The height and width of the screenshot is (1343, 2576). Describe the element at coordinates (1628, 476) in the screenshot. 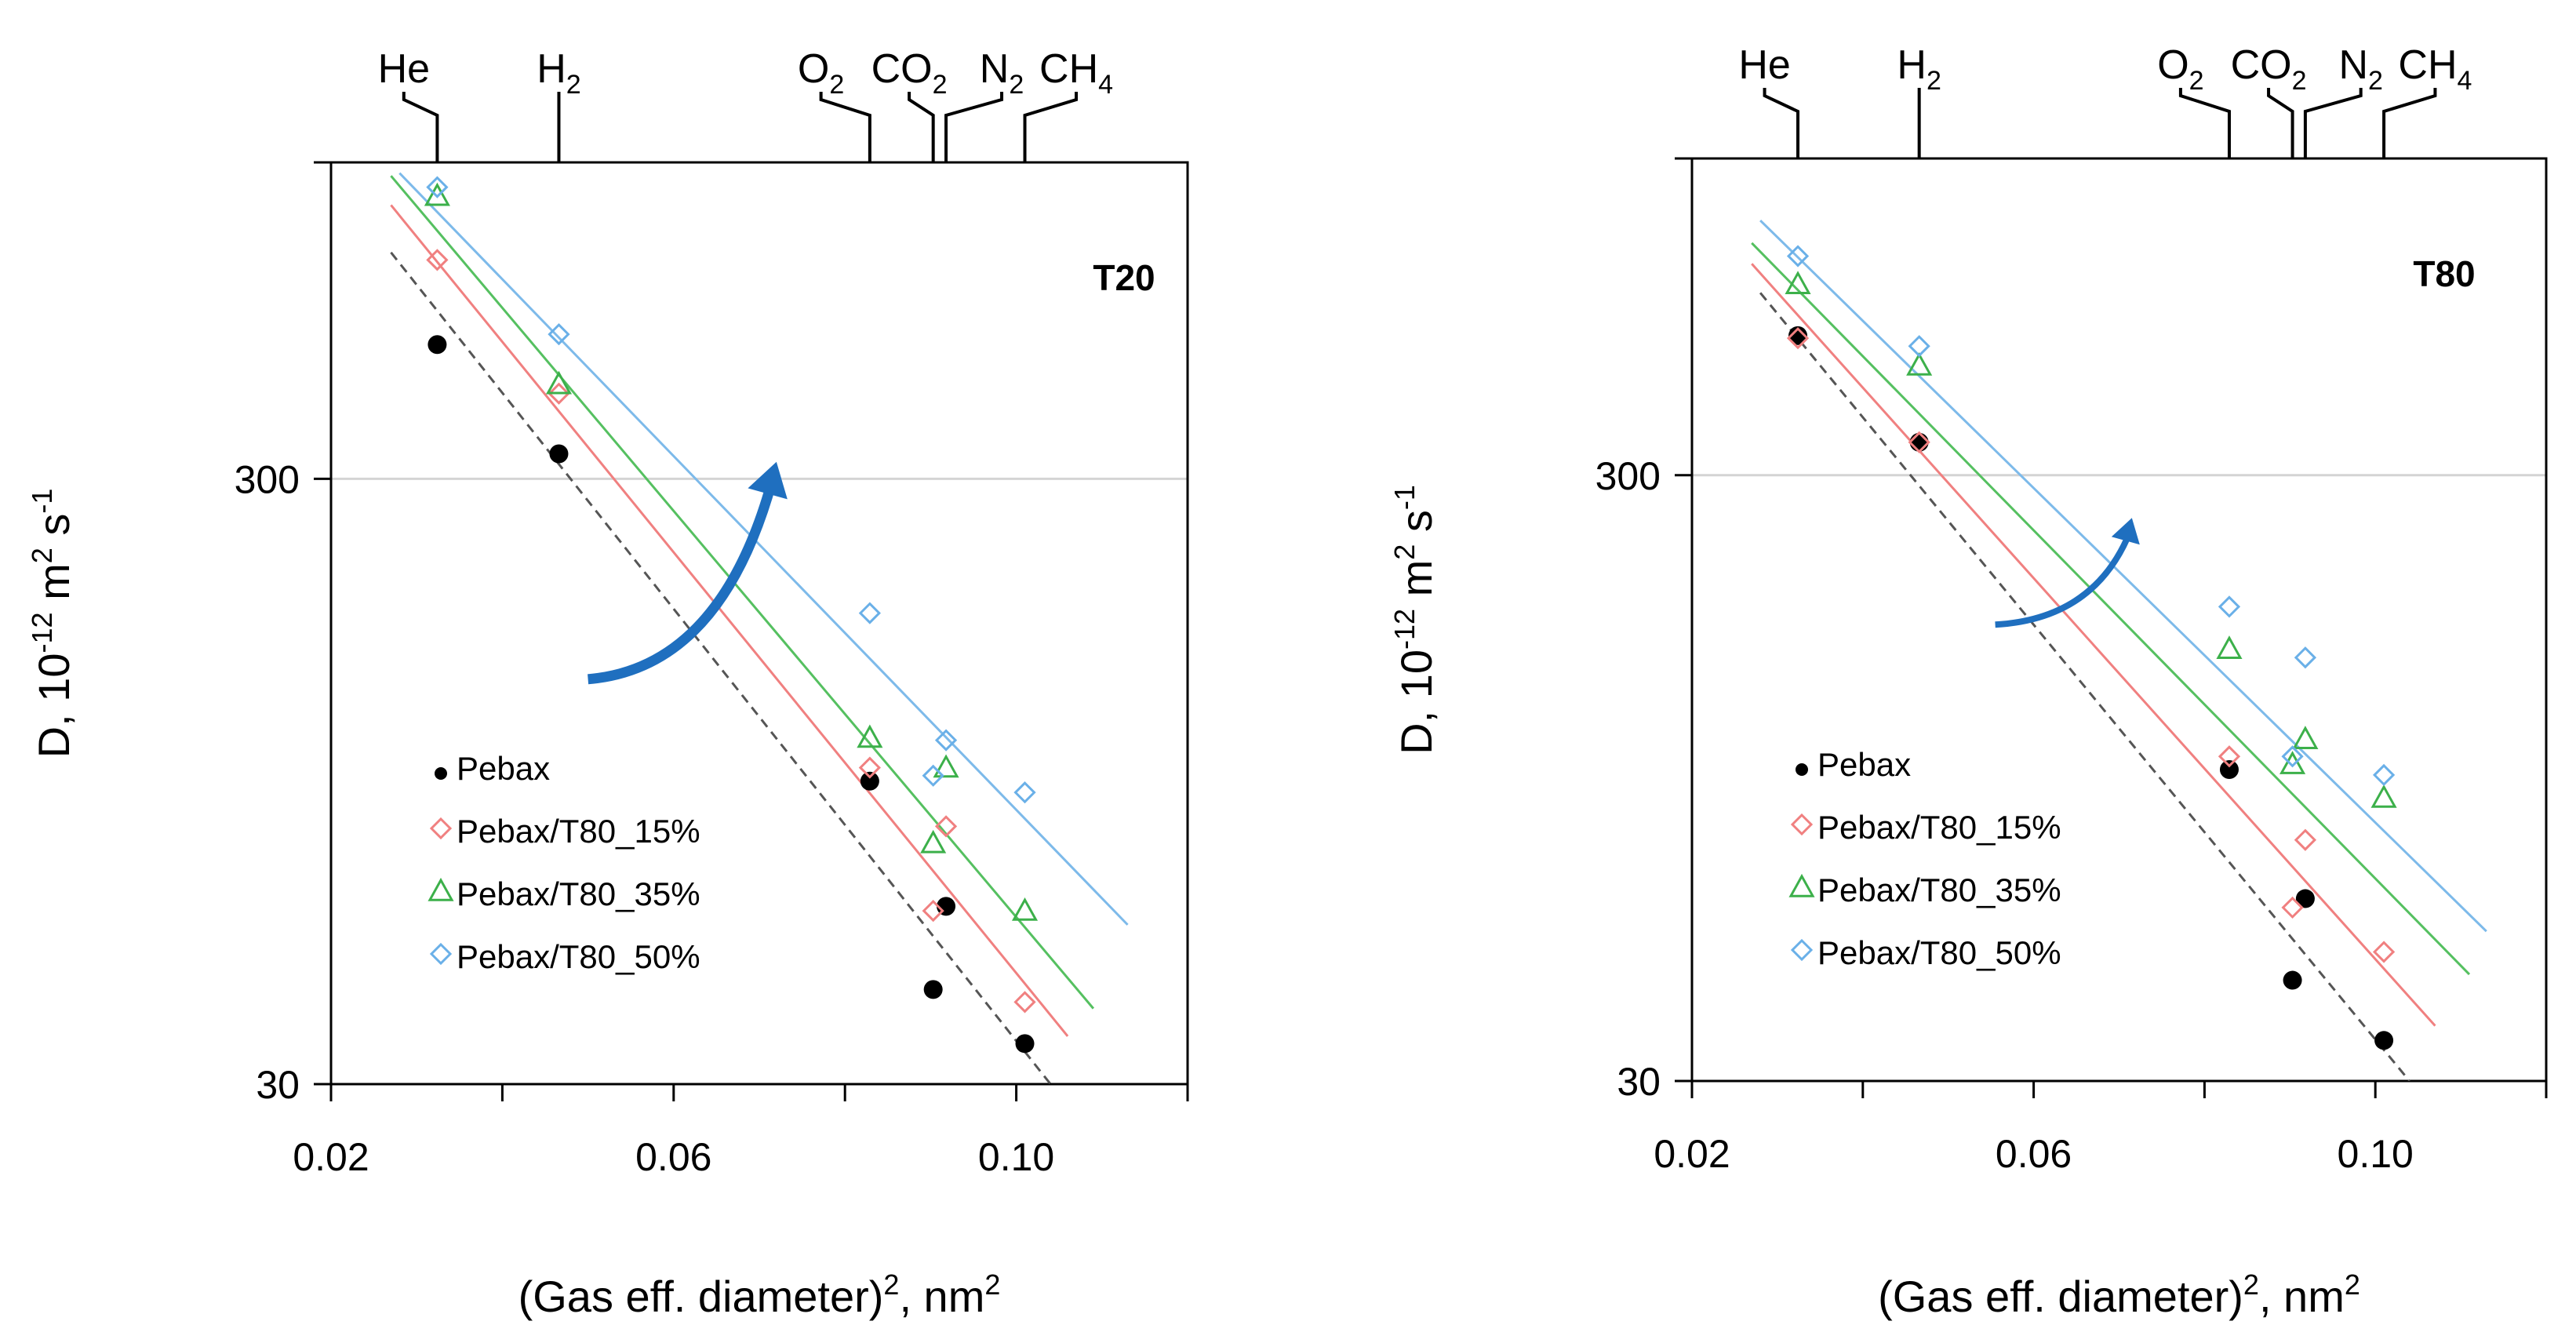

I see `y-tick-label: 300` at that location.